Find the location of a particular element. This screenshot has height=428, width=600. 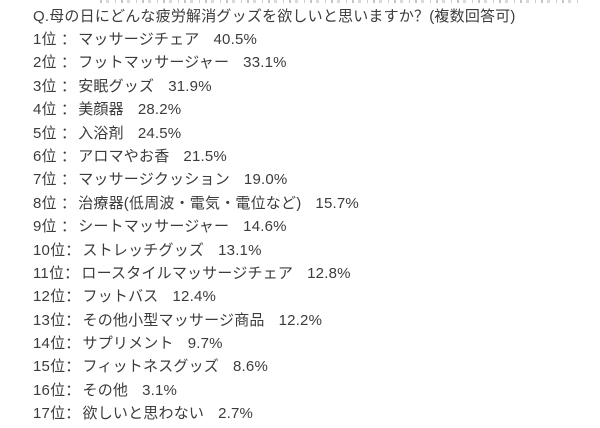

item-label: シートマッサージャー is located at coordinates (154, 227).